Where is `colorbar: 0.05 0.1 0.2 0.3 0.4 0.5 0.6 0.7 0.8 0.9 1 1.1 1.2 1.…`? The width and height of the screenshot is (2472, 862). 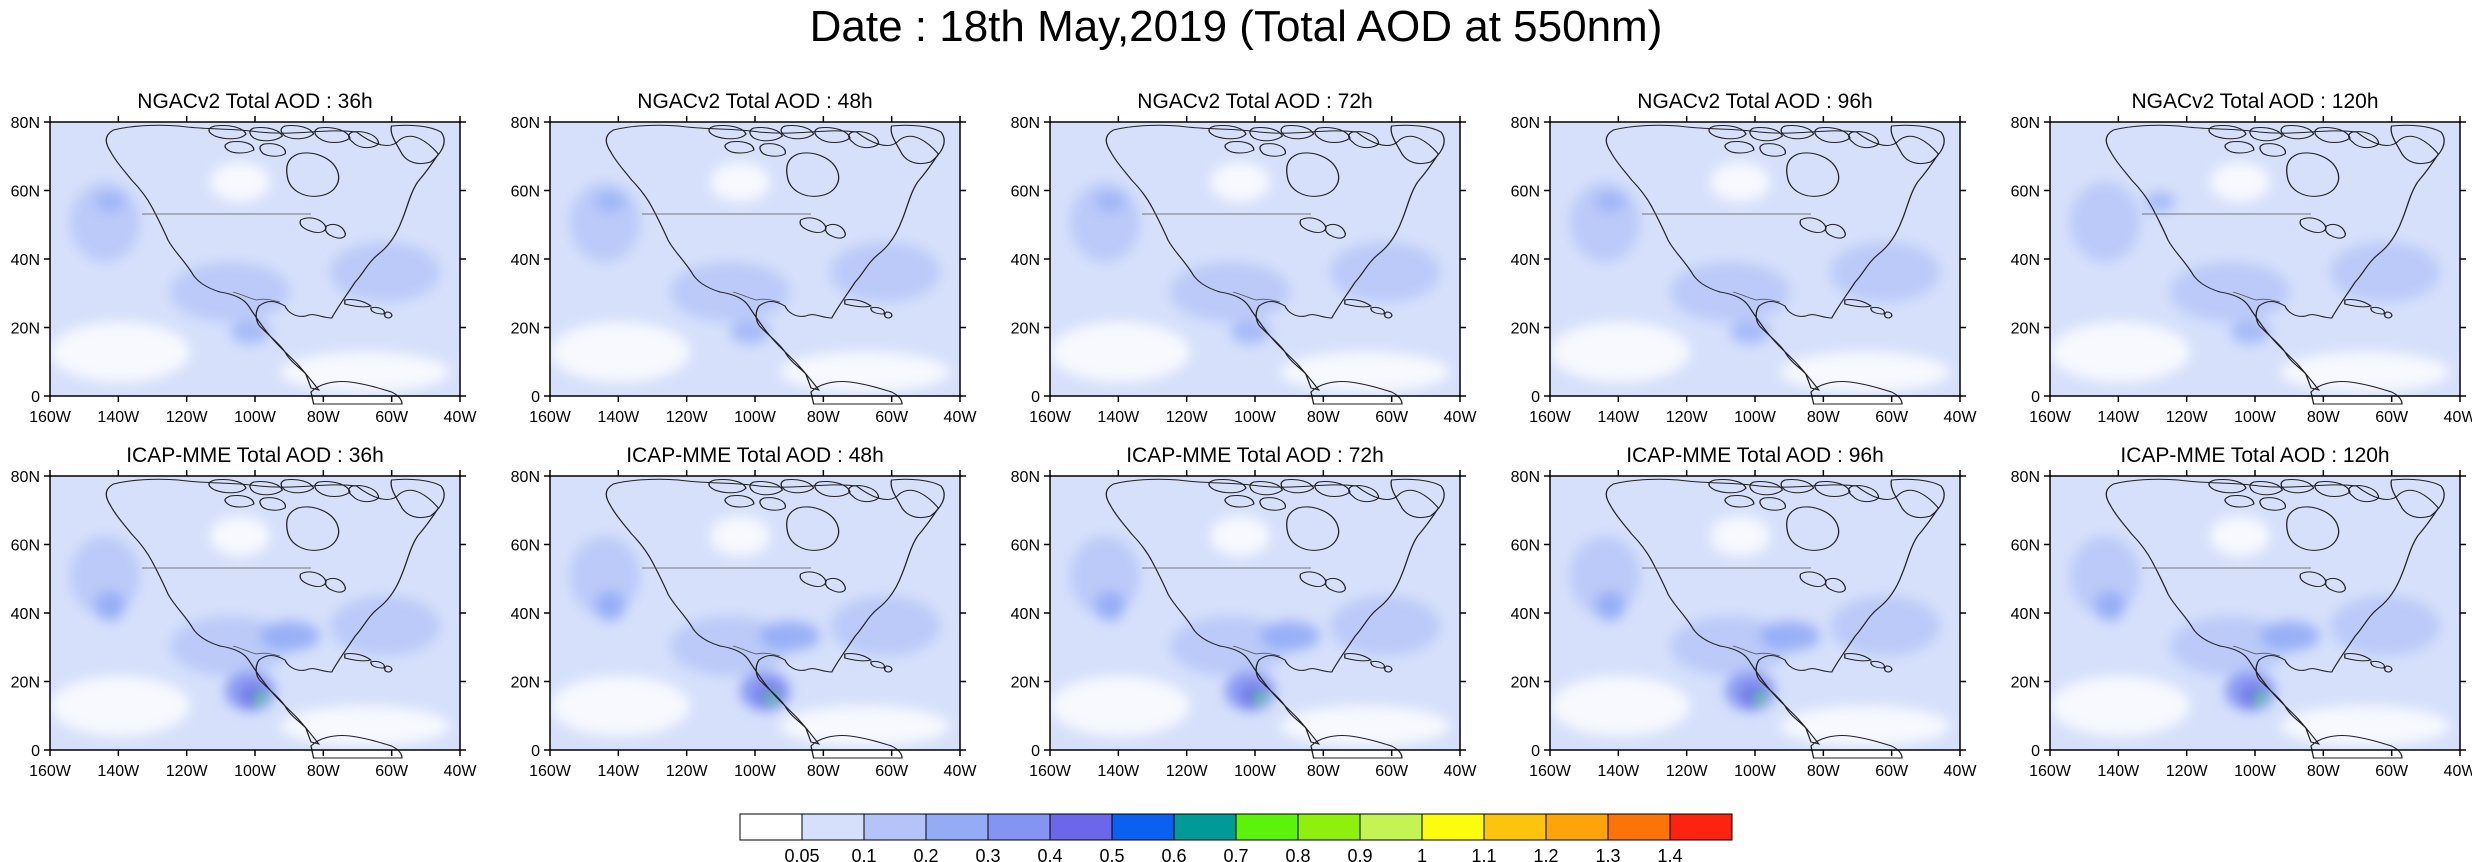
colorbar: 0.05 0.1 0.2 0.3 0.4 0.5 0.6 0.7 0.8 0.9 1 1.1 1.2 1.… is located at coordinates (1236, 837).